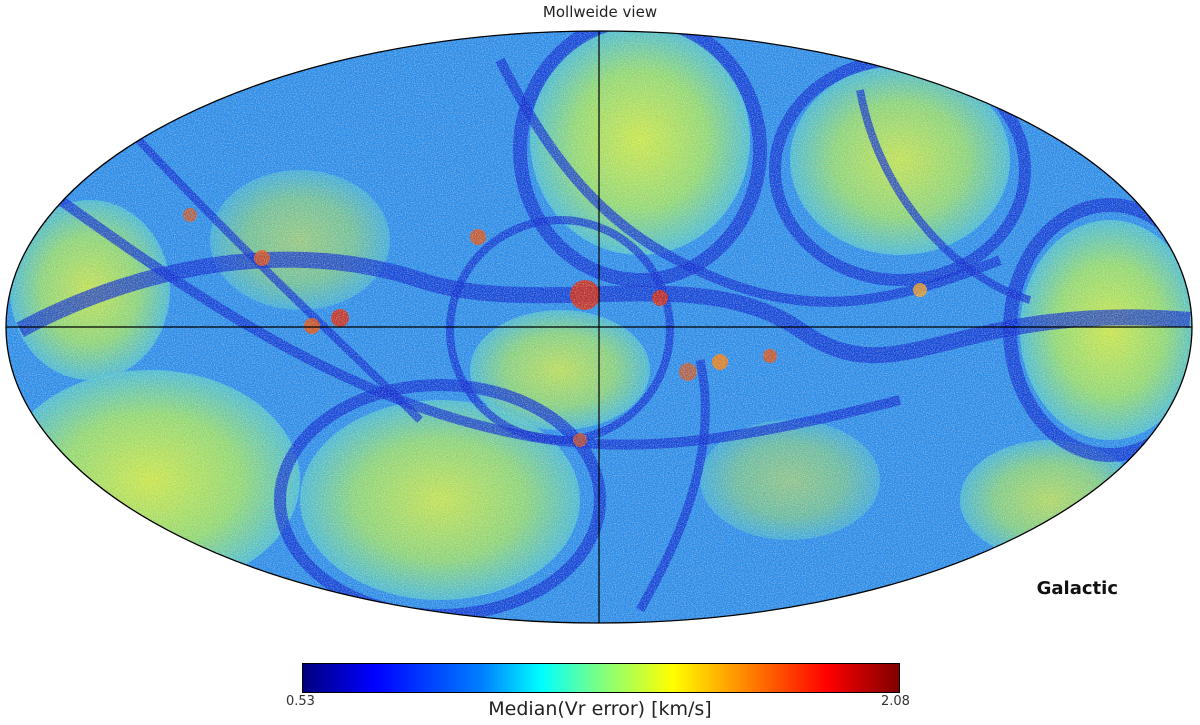 The image size is (1200, 725). I want to click on colorbar-label: Median(Vr error) [km/s], so click(600, 709).